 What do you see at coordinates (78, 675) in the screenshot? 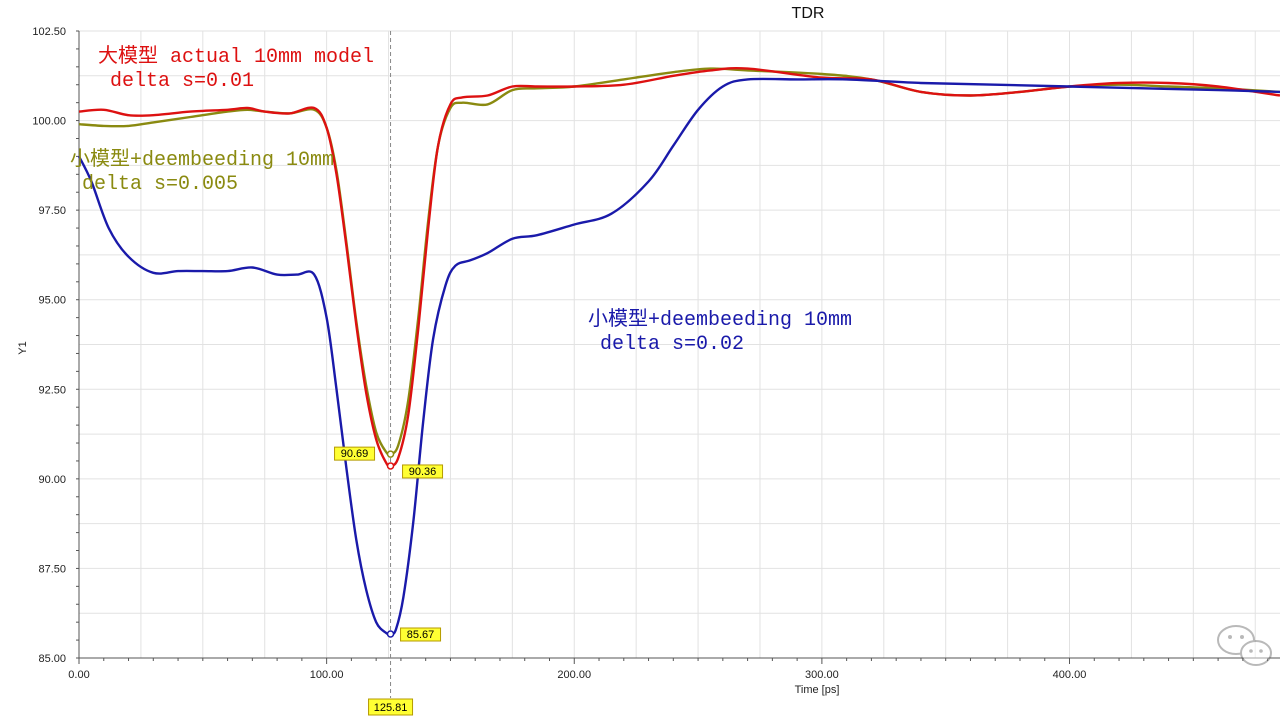
I see `x-tick-label: 0.00` at bounding box center [78, 675].